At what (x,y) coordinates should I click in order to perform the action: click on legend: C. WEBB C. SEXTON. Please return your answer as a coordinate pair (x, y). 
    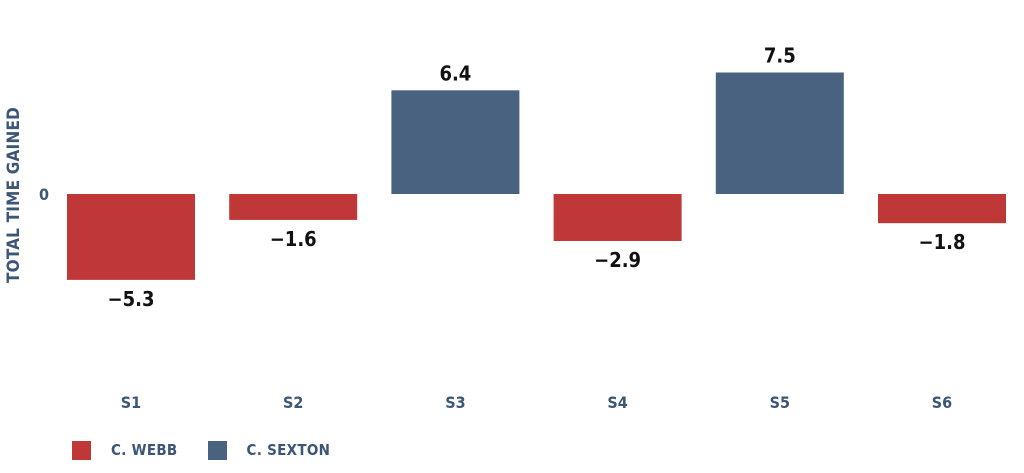
    Looking at the image, I should click on (216, 450).